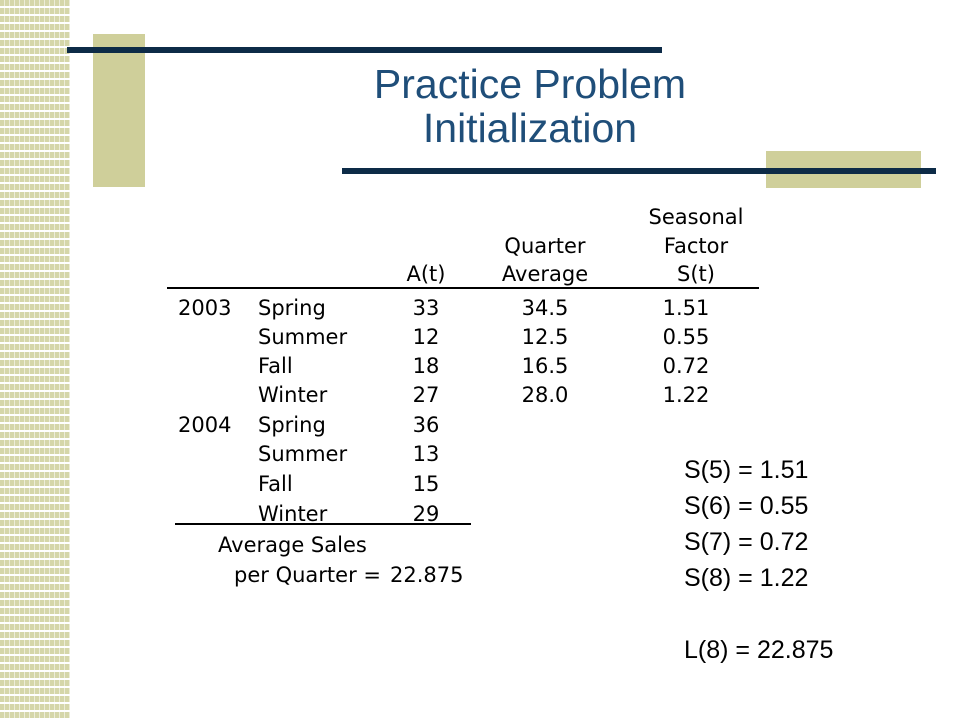  Describe the element at coordinates (545, 308) in the screenshot. I see `row-average: 34.5` at that location.